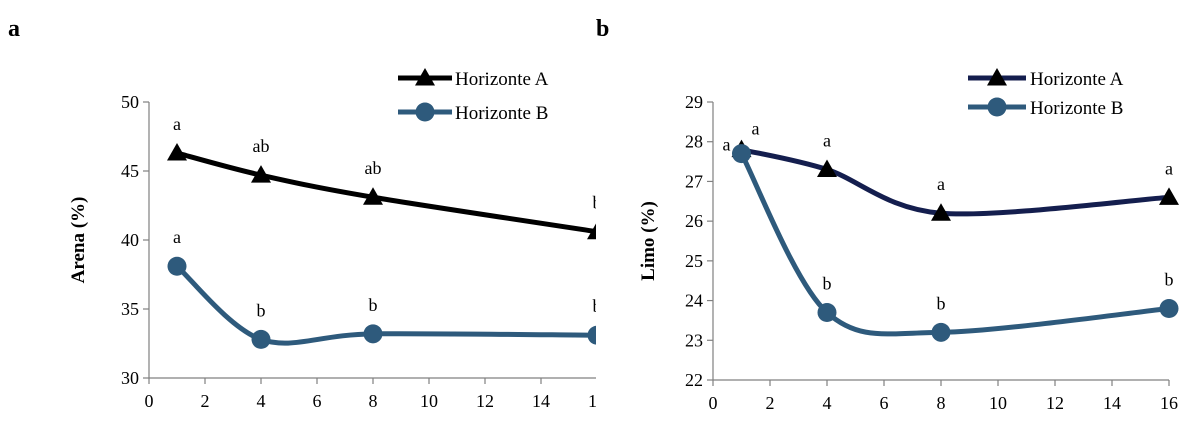 This screenshot has width=1192, height=422. Describe the element at coordinates (694, 142) in the screenshot. I see `y-tick-label: 28` at that location.